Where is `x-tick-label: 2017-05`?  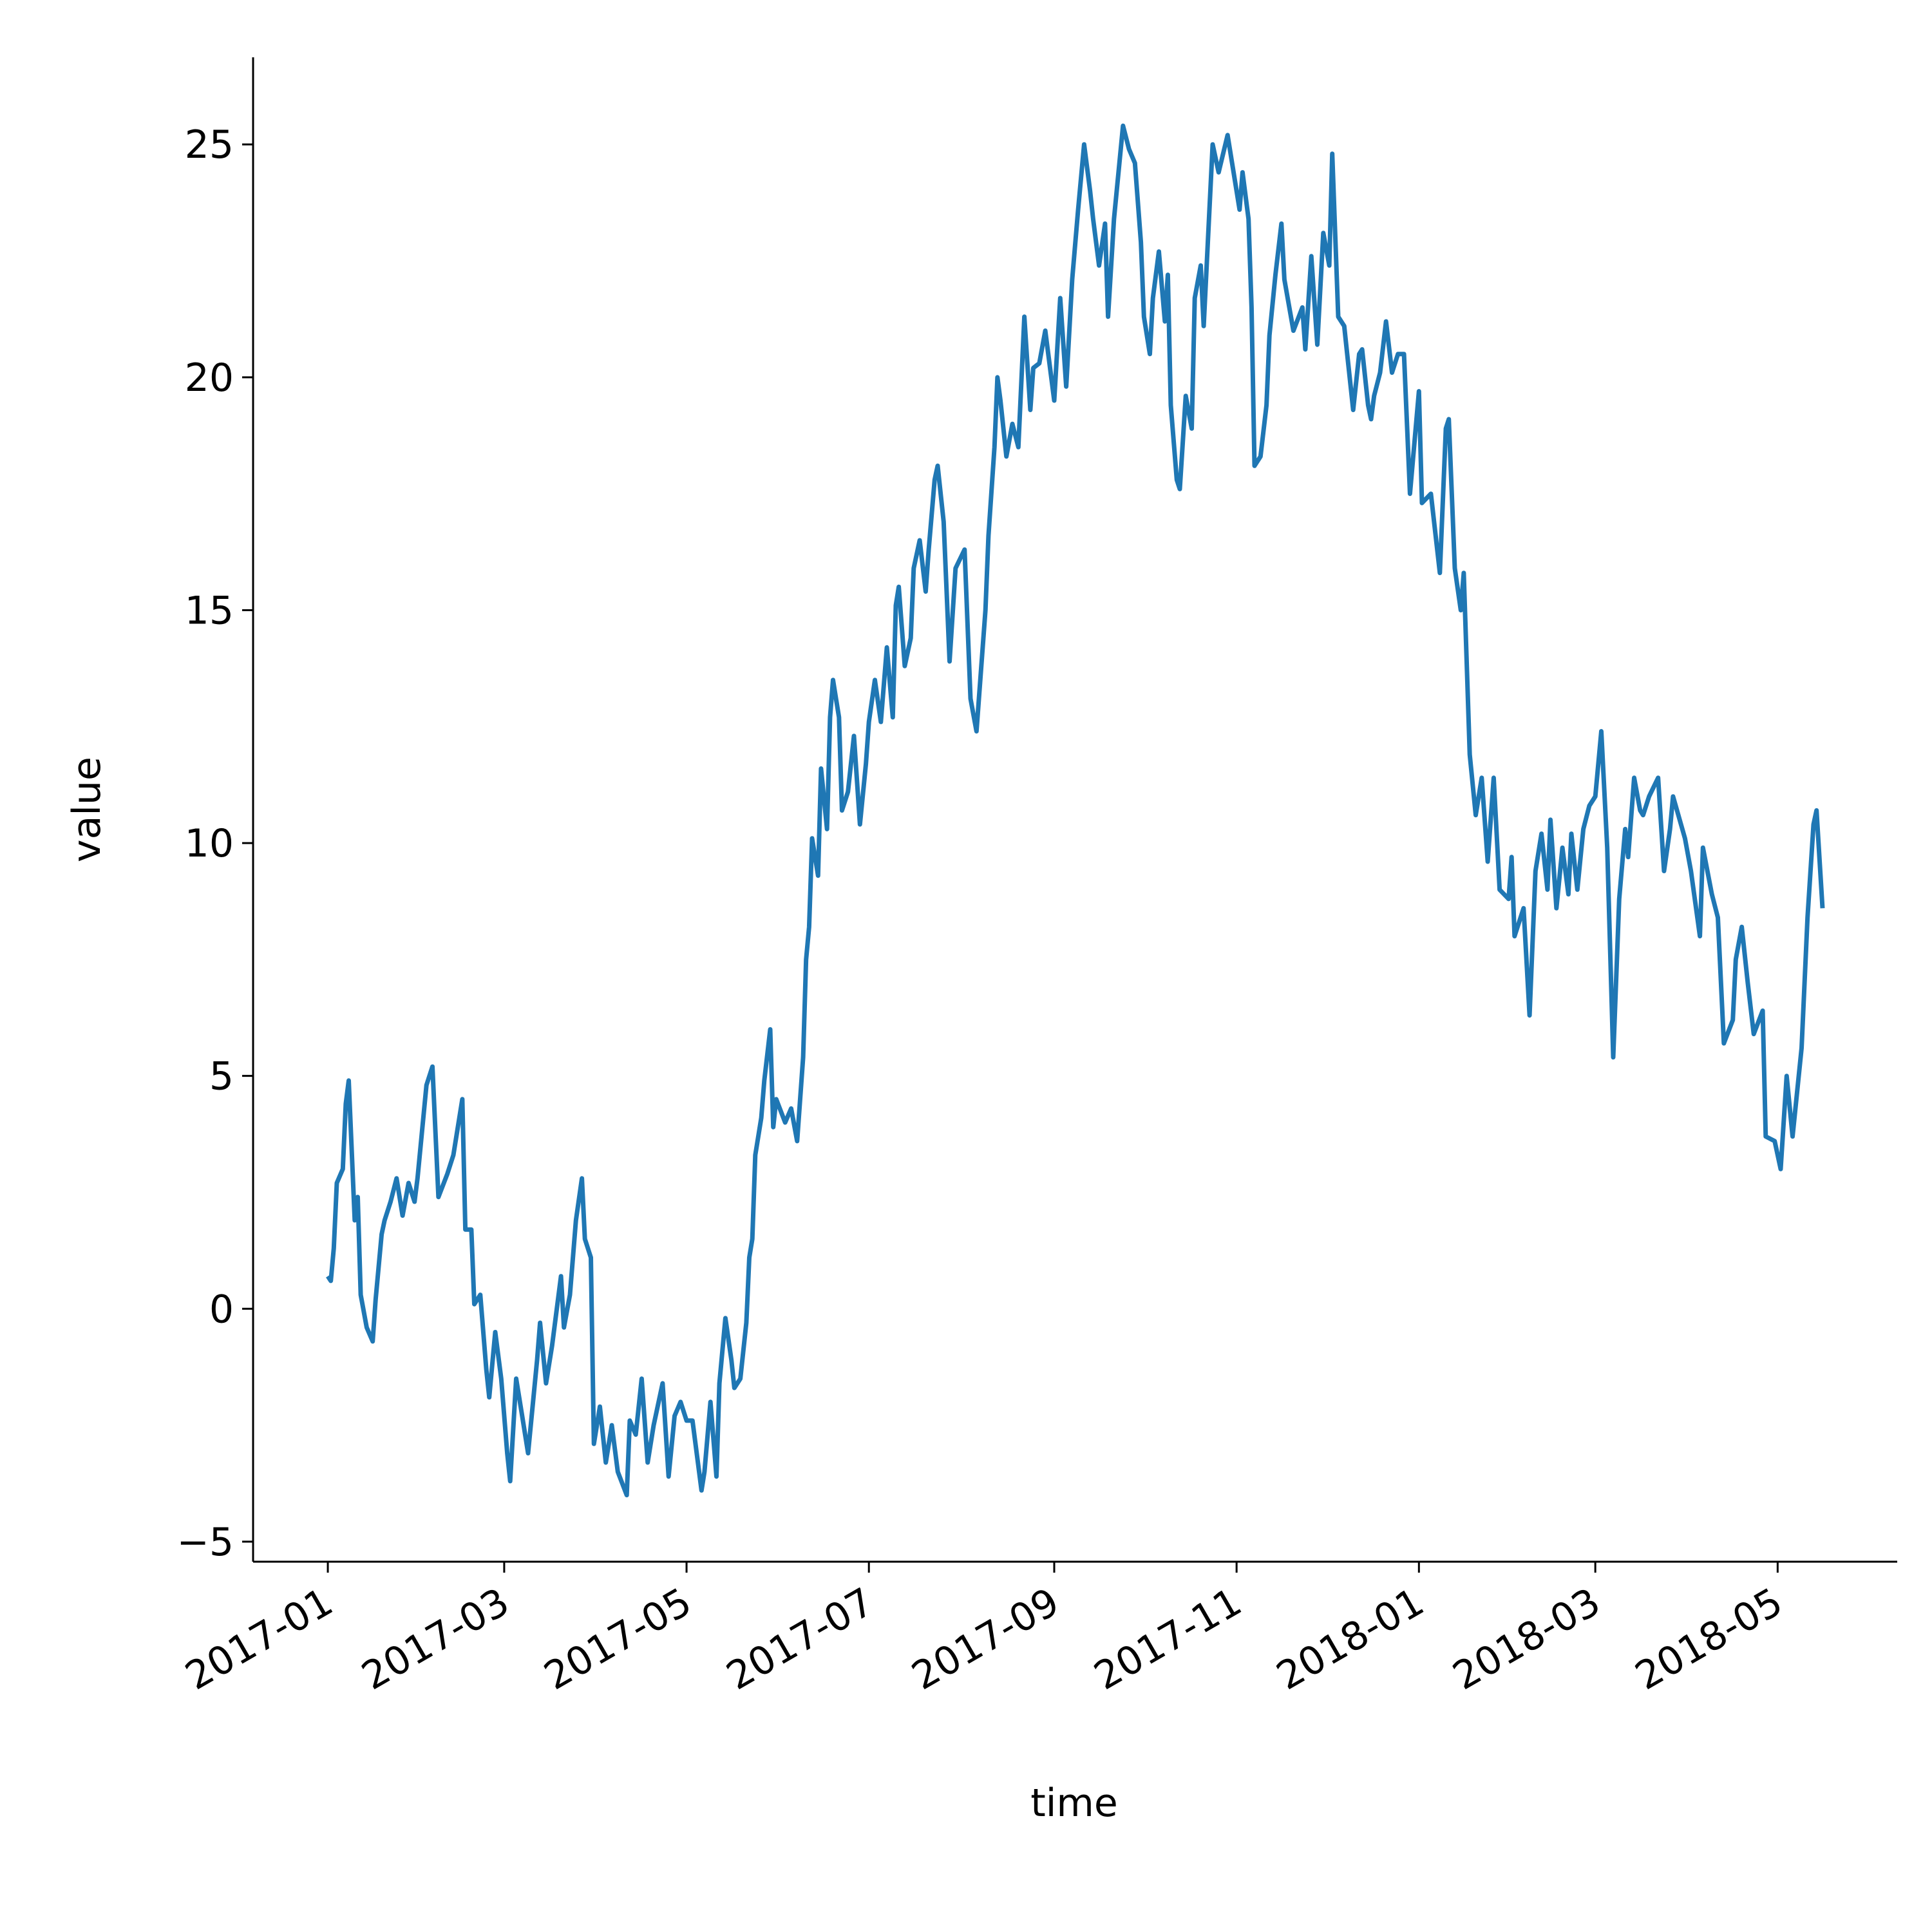 x-tick-label: 2017-05 is located at coordinates (618, 1639).